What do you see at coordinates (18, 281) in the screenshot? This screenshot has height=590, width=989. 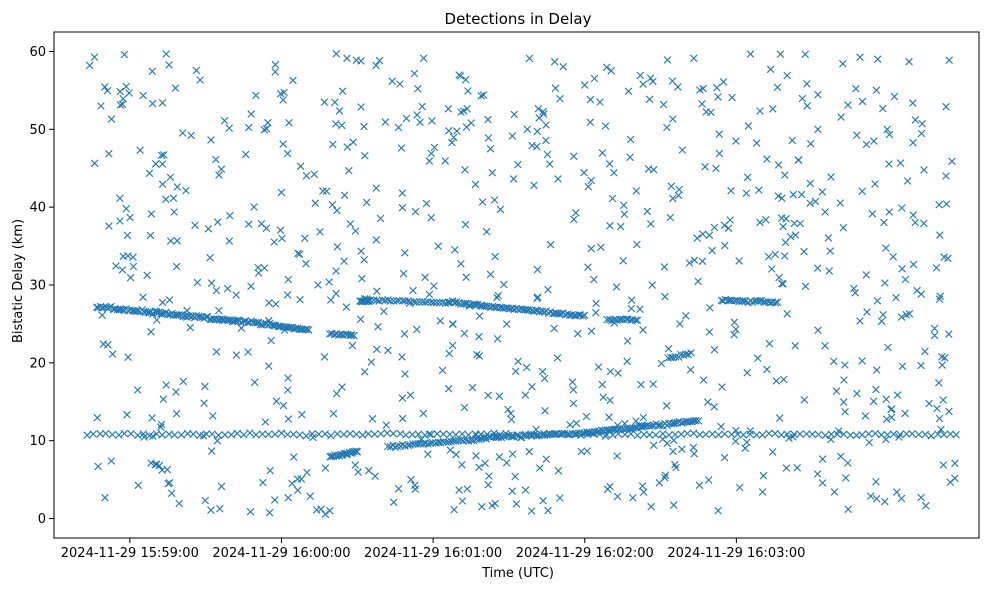 I see `y-axis-label-group: Bistatic Delay (km)` at bounding box center [18, 281].